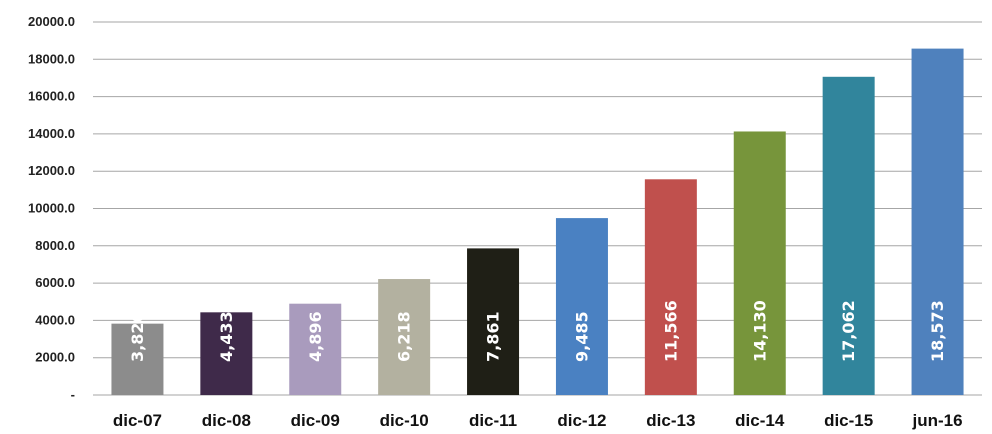  What do you see at coordinates (759, 331) in the screenshot?
I see `data-label: 14,130` at bounding box center [759, 331].